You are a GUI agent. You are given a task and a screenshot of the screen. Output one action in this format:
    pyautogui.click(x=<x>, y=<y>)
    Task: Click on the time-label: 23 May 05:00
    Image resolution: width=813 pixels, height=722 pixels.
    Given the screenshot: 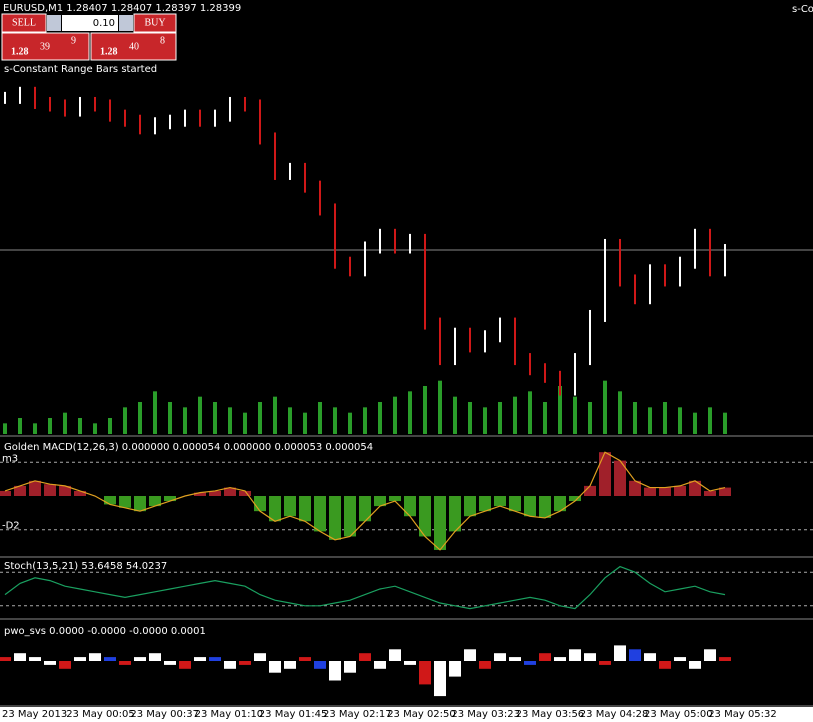 What is the action you would take?
    pyautogui.click(x=678, y=714)
    